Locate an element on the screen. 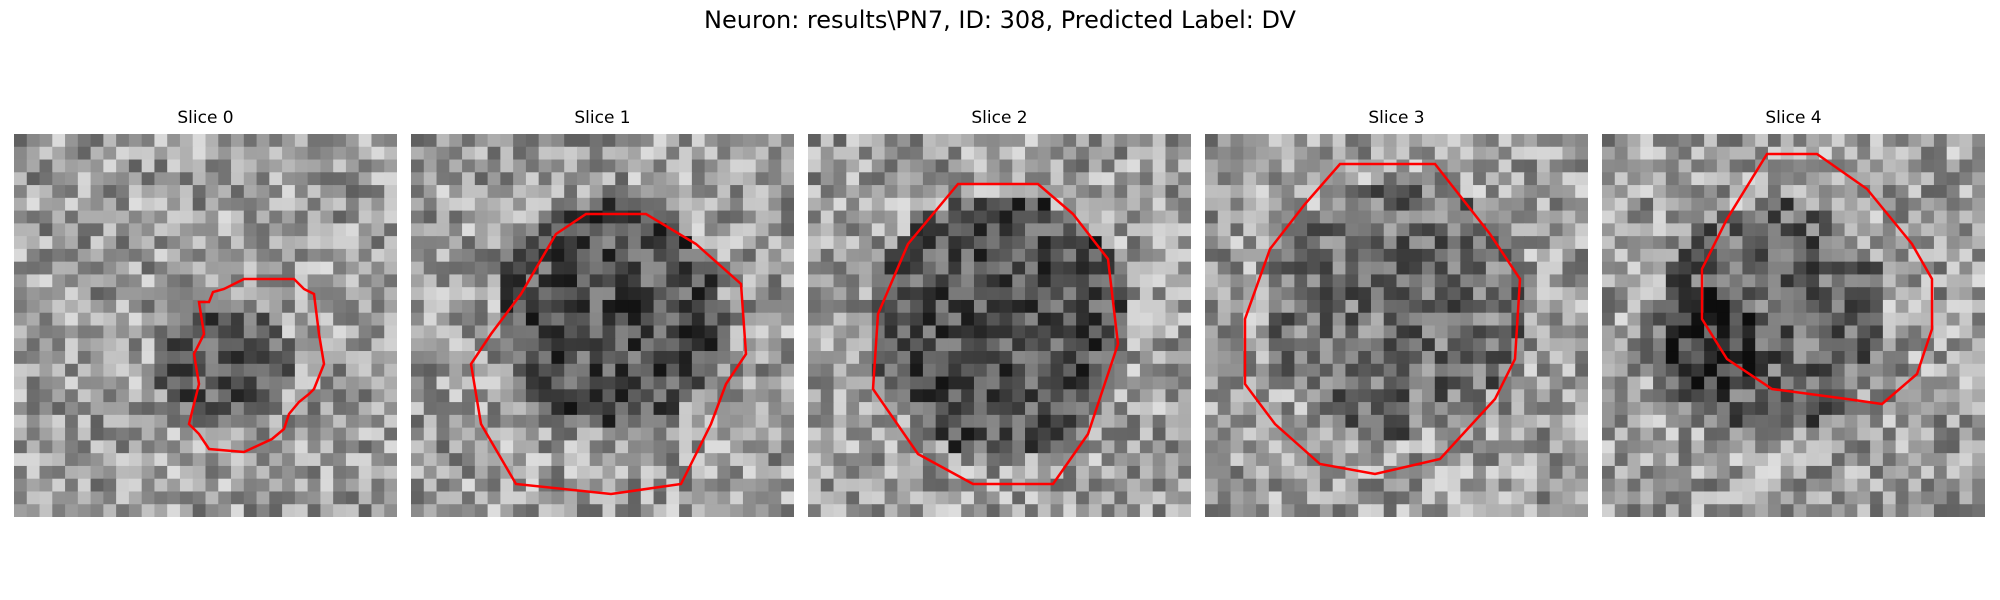 This screenshot has width=2000, height=600. slice-panel-4: Slice 4 is located at coordinates (1793, 312).